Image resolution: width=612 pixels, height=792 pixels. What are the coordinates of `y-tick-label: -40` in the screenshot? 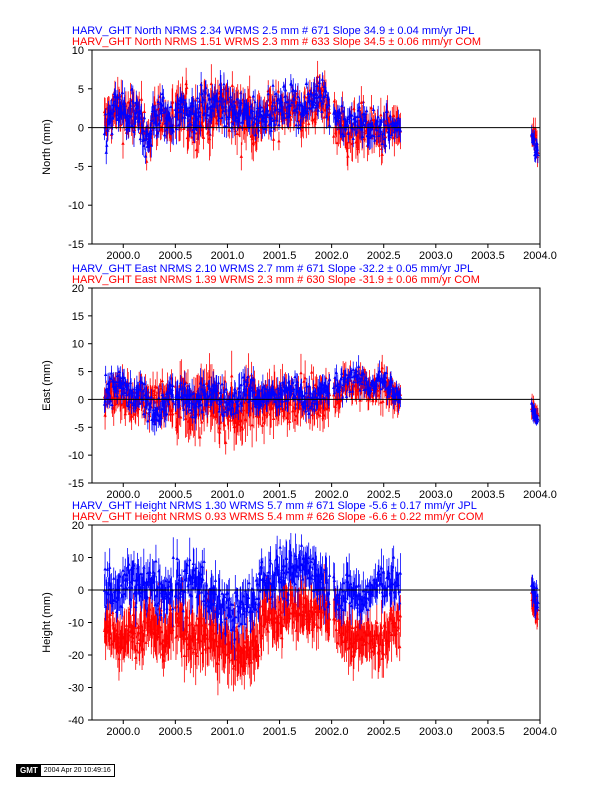 It's located at (76, 721).